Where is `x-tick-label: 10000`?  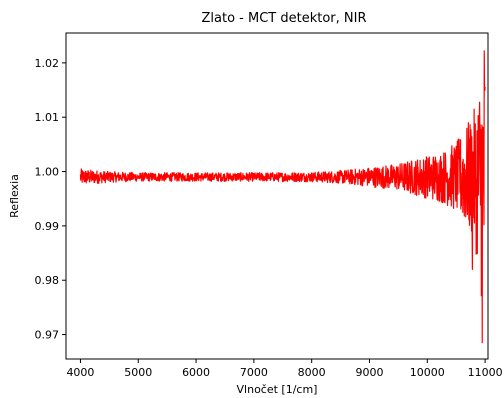
x-tick-label: 10000 is located at coordinates (427, 372).